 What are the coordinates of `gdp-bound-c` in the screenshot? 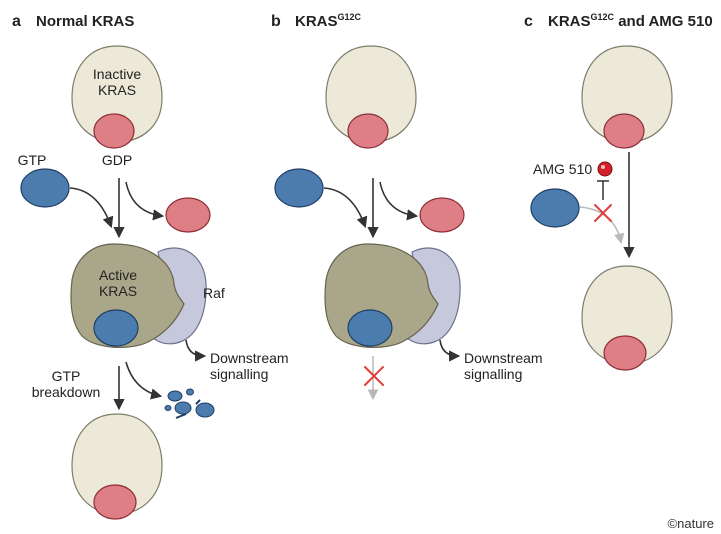 It's located at (624, 131).